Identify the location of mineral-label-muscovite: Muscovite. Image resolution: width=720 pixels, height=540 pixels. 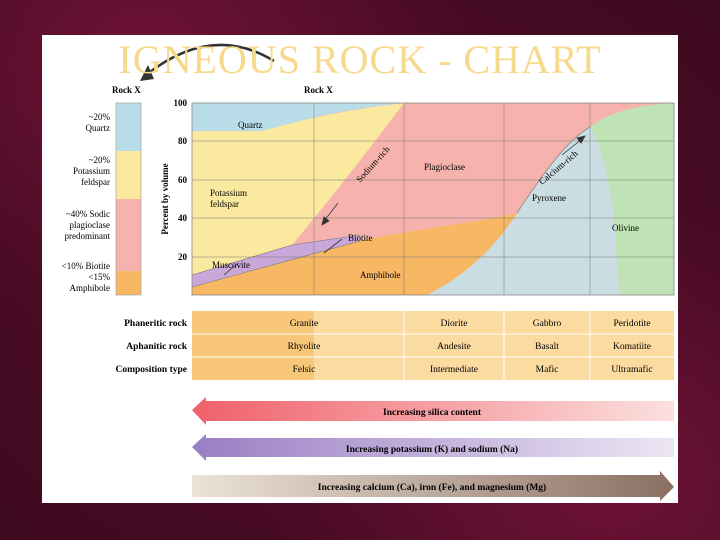
(231, 265).